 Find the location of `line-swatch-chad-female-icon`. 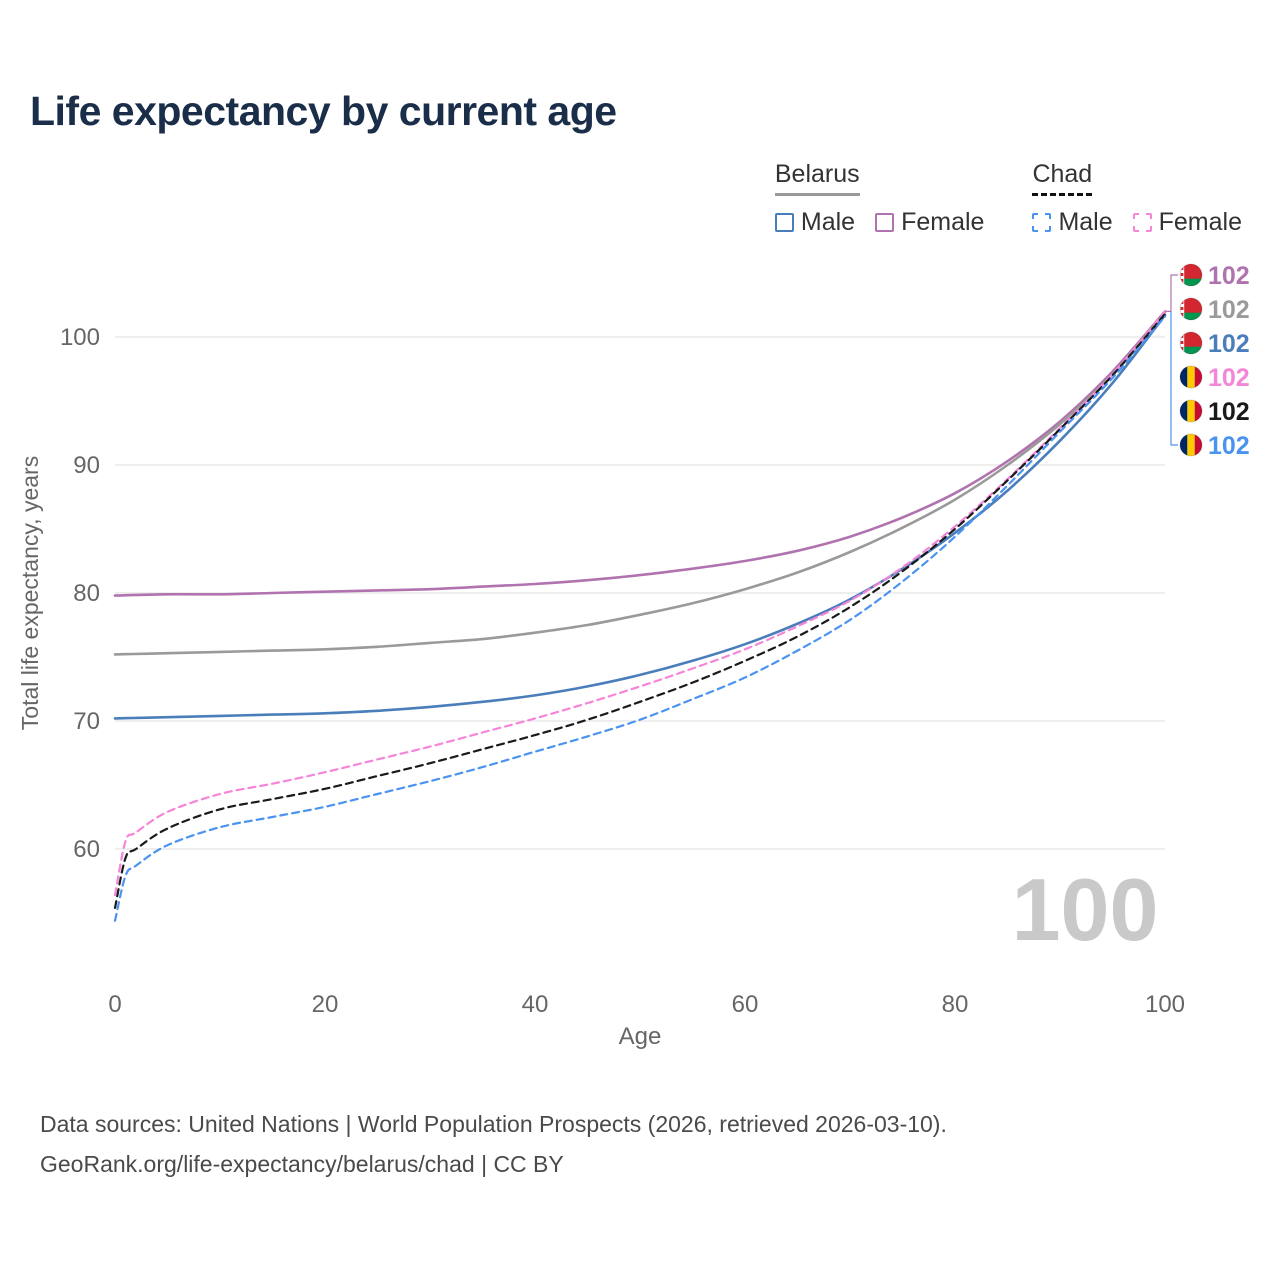

line-swatch-chad-female-icon is located at coordinates (1142, 222).